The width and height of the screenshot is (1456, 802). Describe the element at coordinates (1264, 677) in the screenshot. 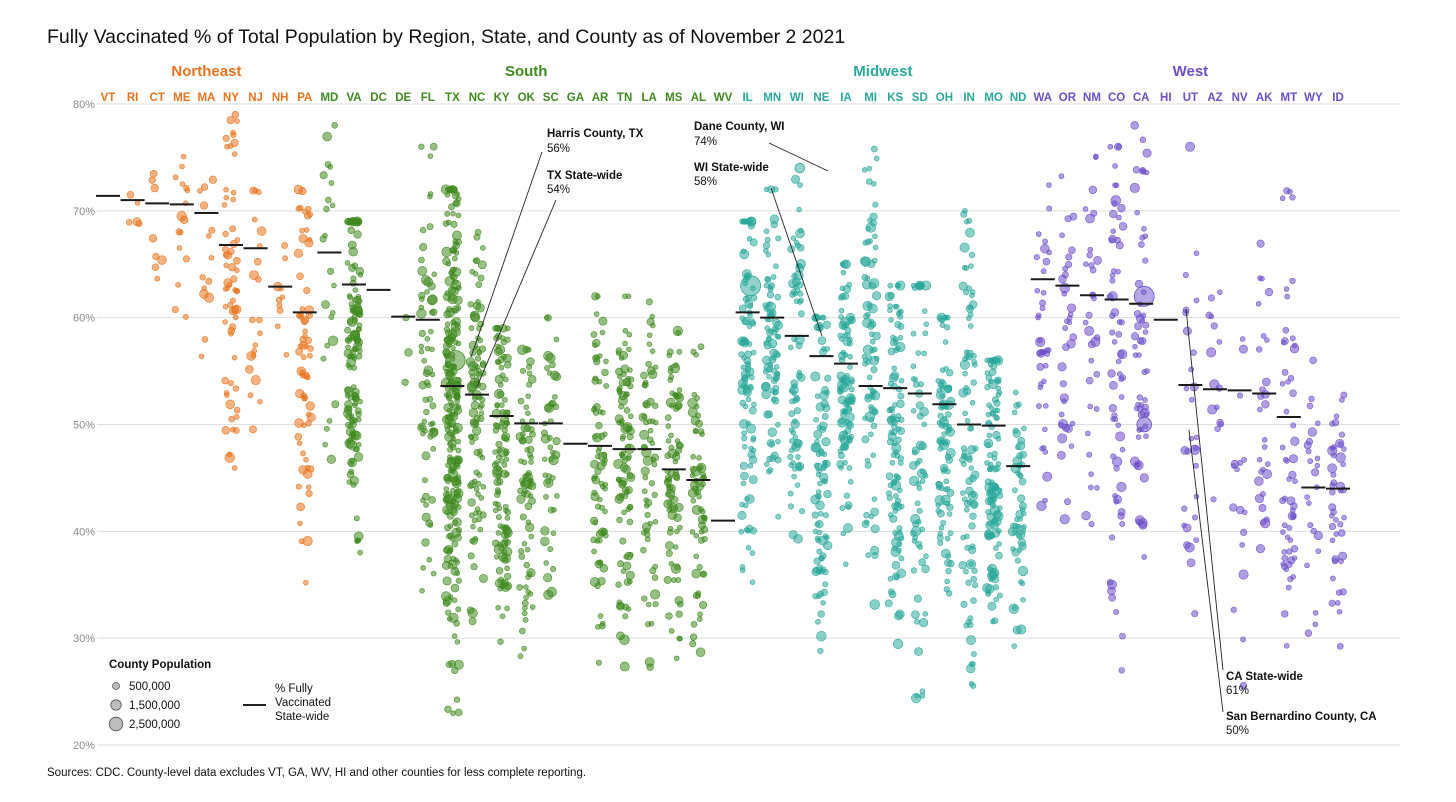

I see `annotation-title-ca-statewide: CA State-wide` at that location.